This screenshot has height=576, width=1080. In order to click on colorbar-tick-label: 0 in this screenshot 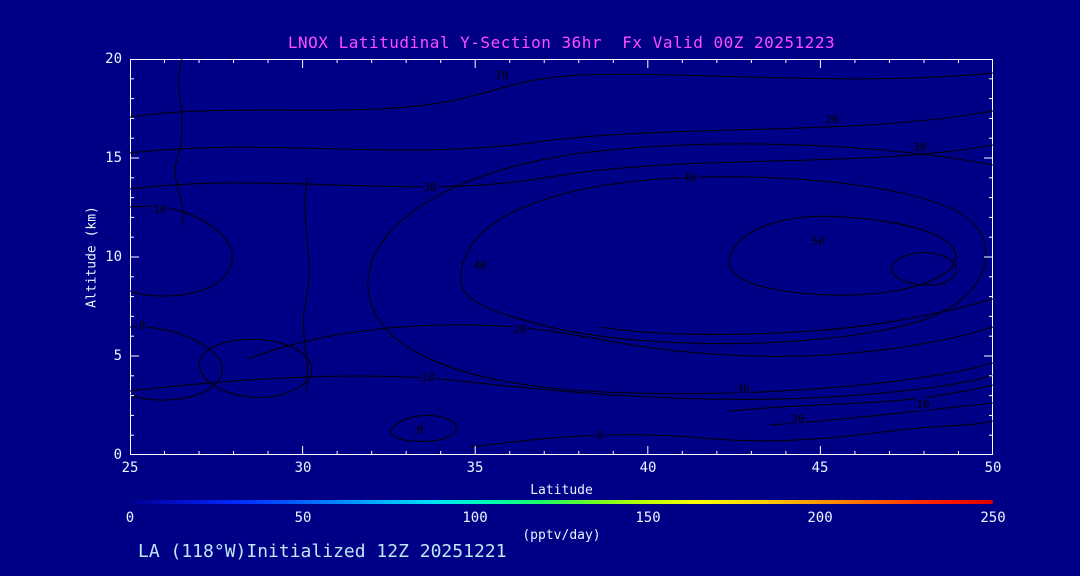, I will do `click(130, 518)`.